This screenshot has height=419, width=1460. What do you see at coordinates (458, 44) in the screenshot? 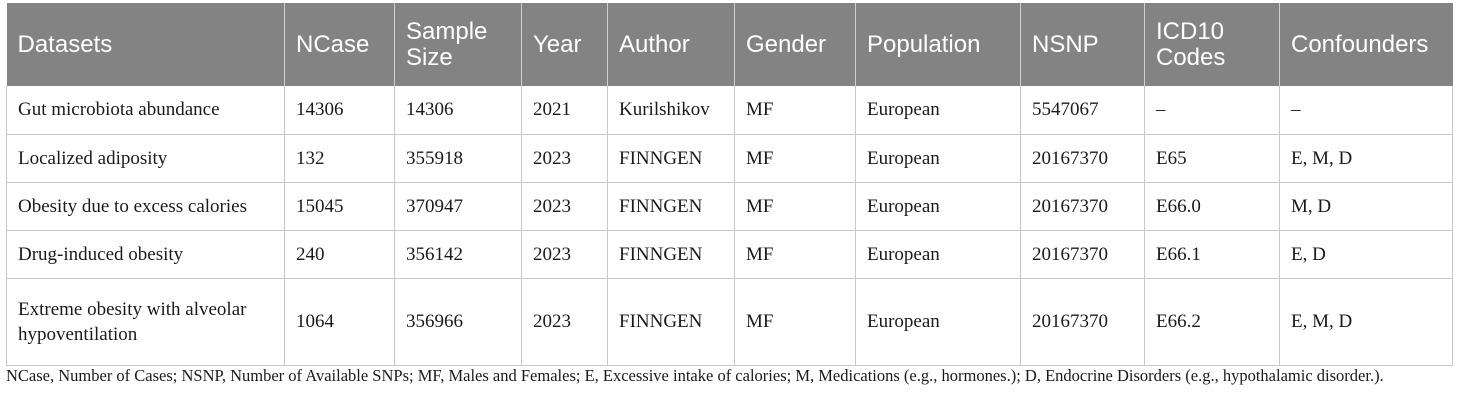
I see `column-header-sample-size: Sample Size` at bounding box center [458, 44].